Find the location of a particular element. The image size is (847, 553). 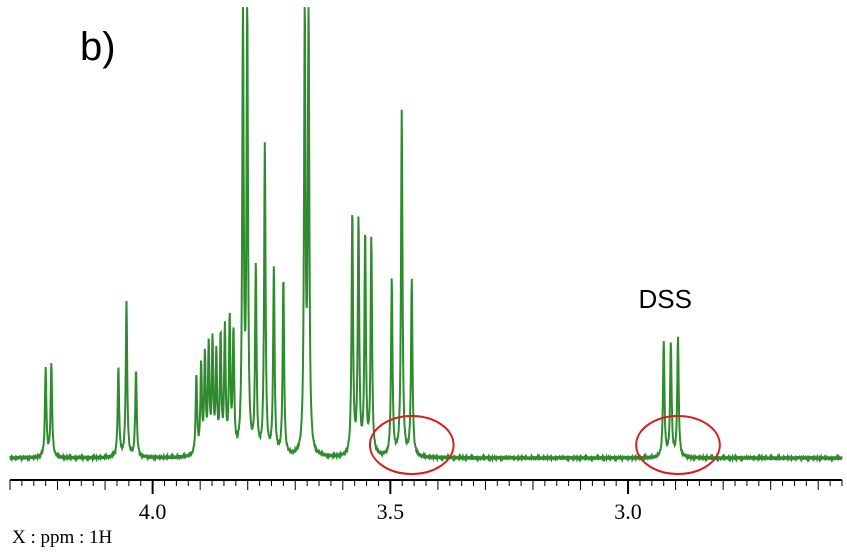

x-tick-label: 3.5 is located at coordinates (391, 511).